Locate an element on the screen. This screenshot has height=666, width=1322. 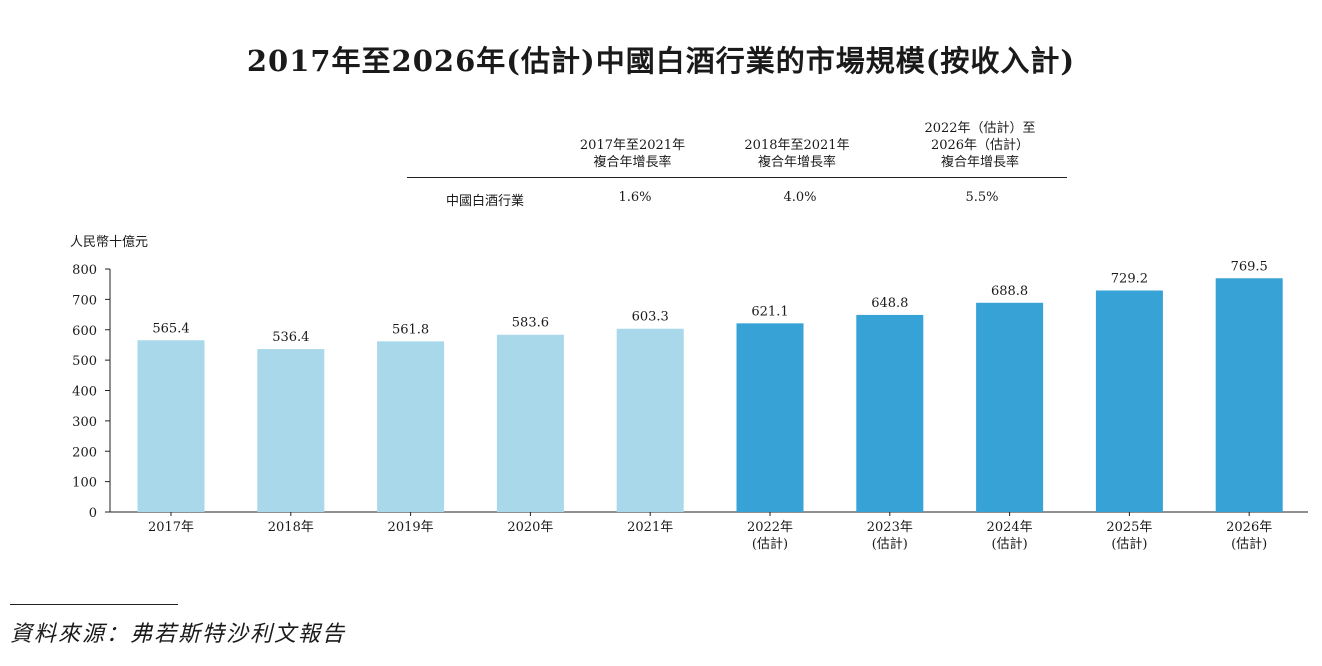
x-tick-label: 2025年(估計) is located at coordinates (1129, 536).